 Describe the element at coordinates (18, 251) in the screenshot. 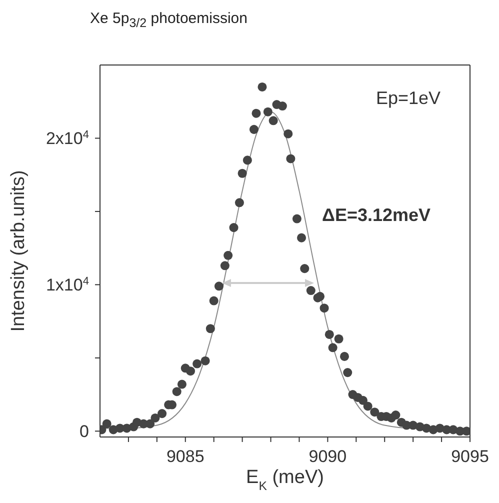

I see `y-axis-title: Intensity (arb.units)` at that location.